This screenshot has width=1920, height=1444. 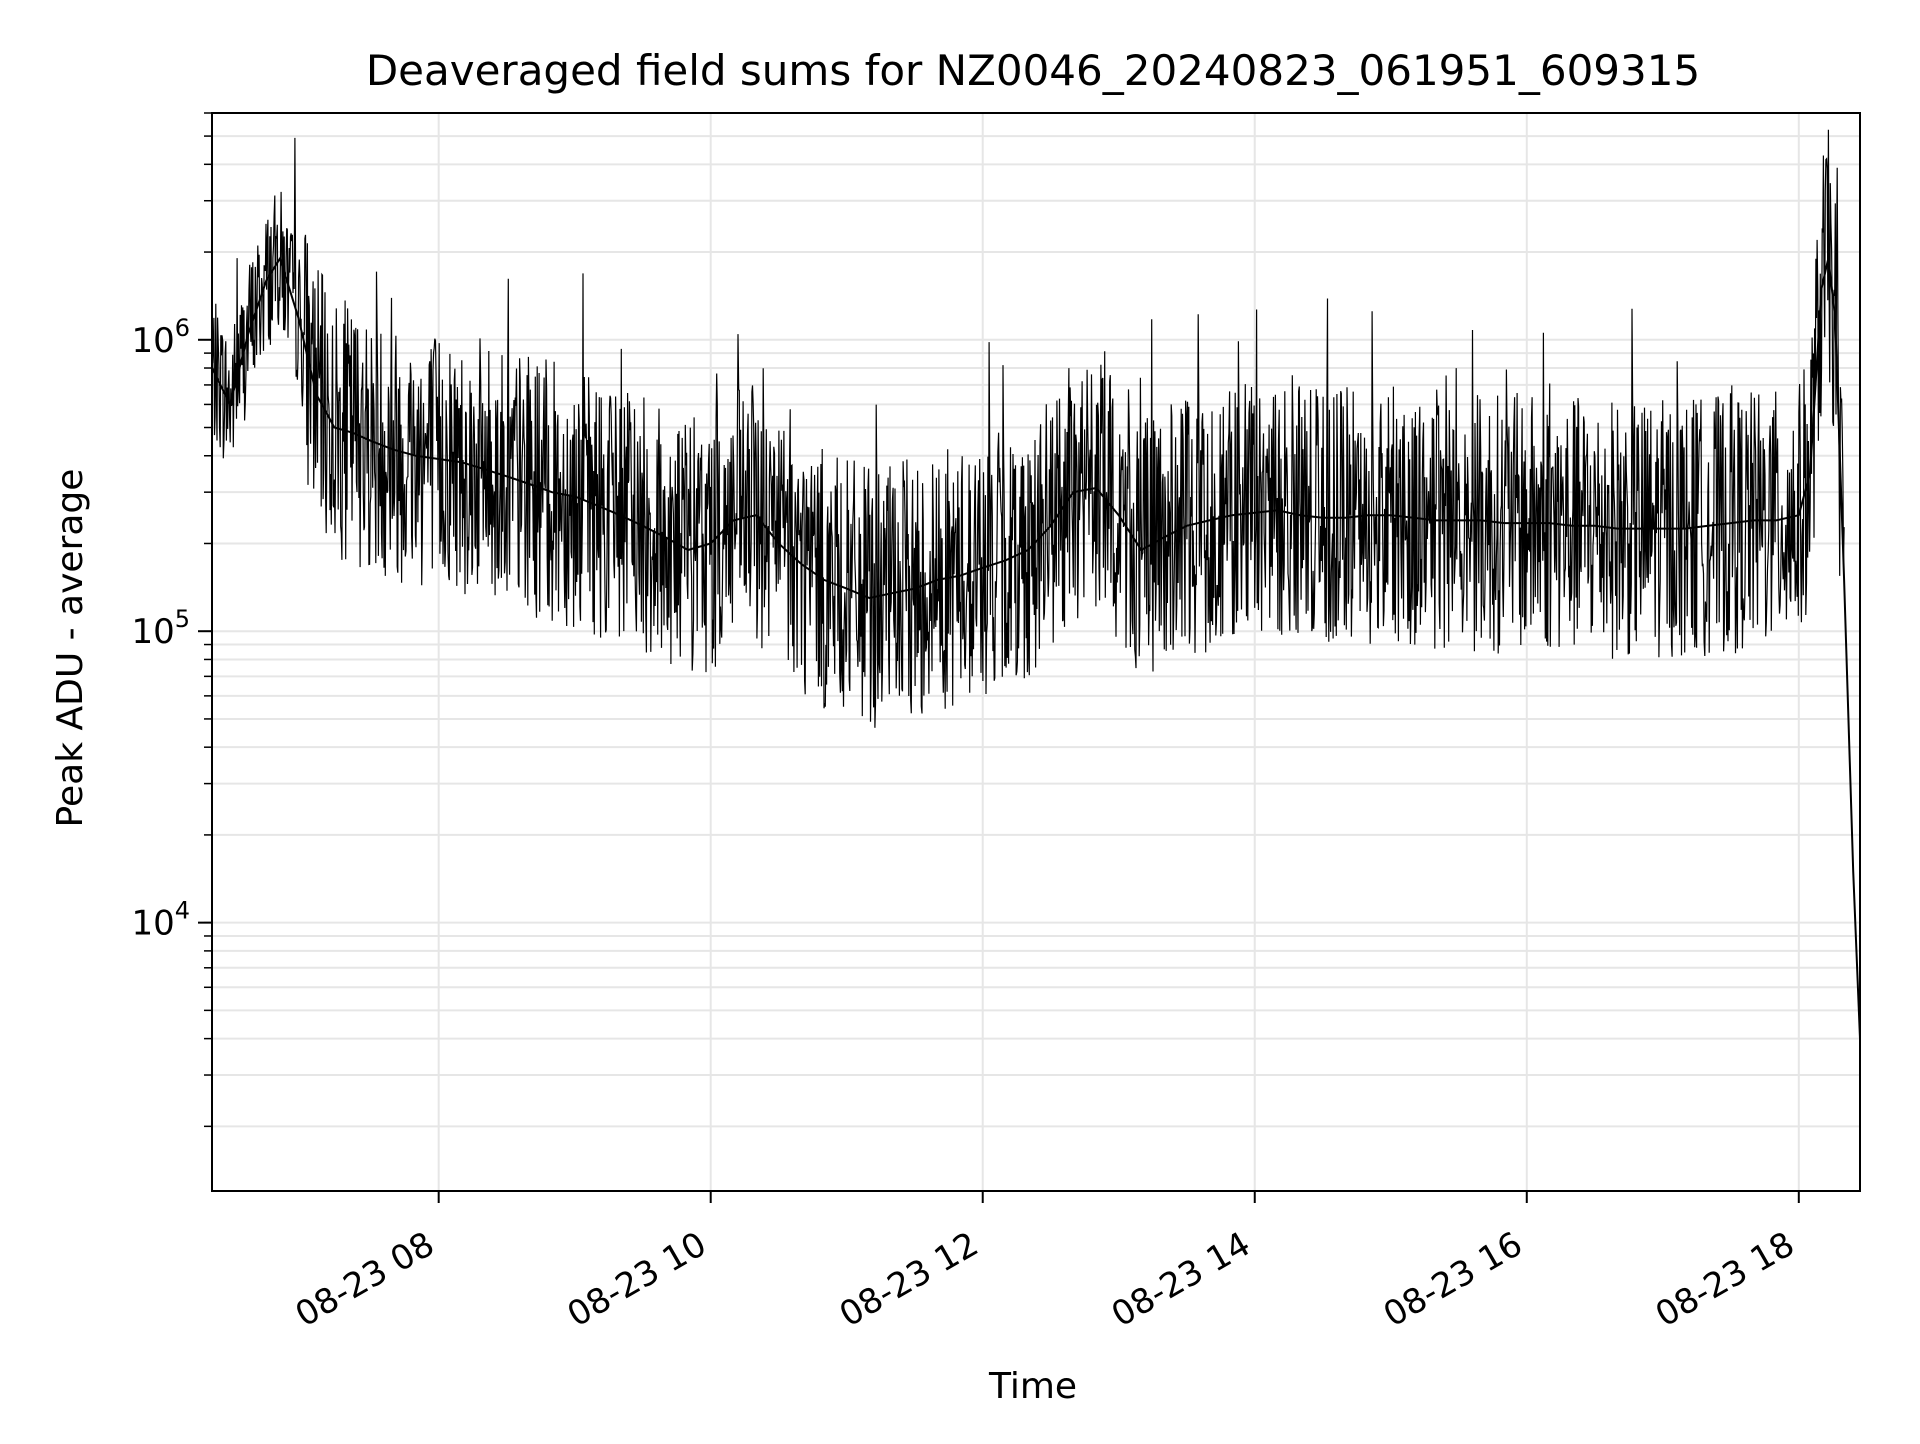 I want to click on y-axis-label: Peak ADU - average, so click(x=70, y=648).